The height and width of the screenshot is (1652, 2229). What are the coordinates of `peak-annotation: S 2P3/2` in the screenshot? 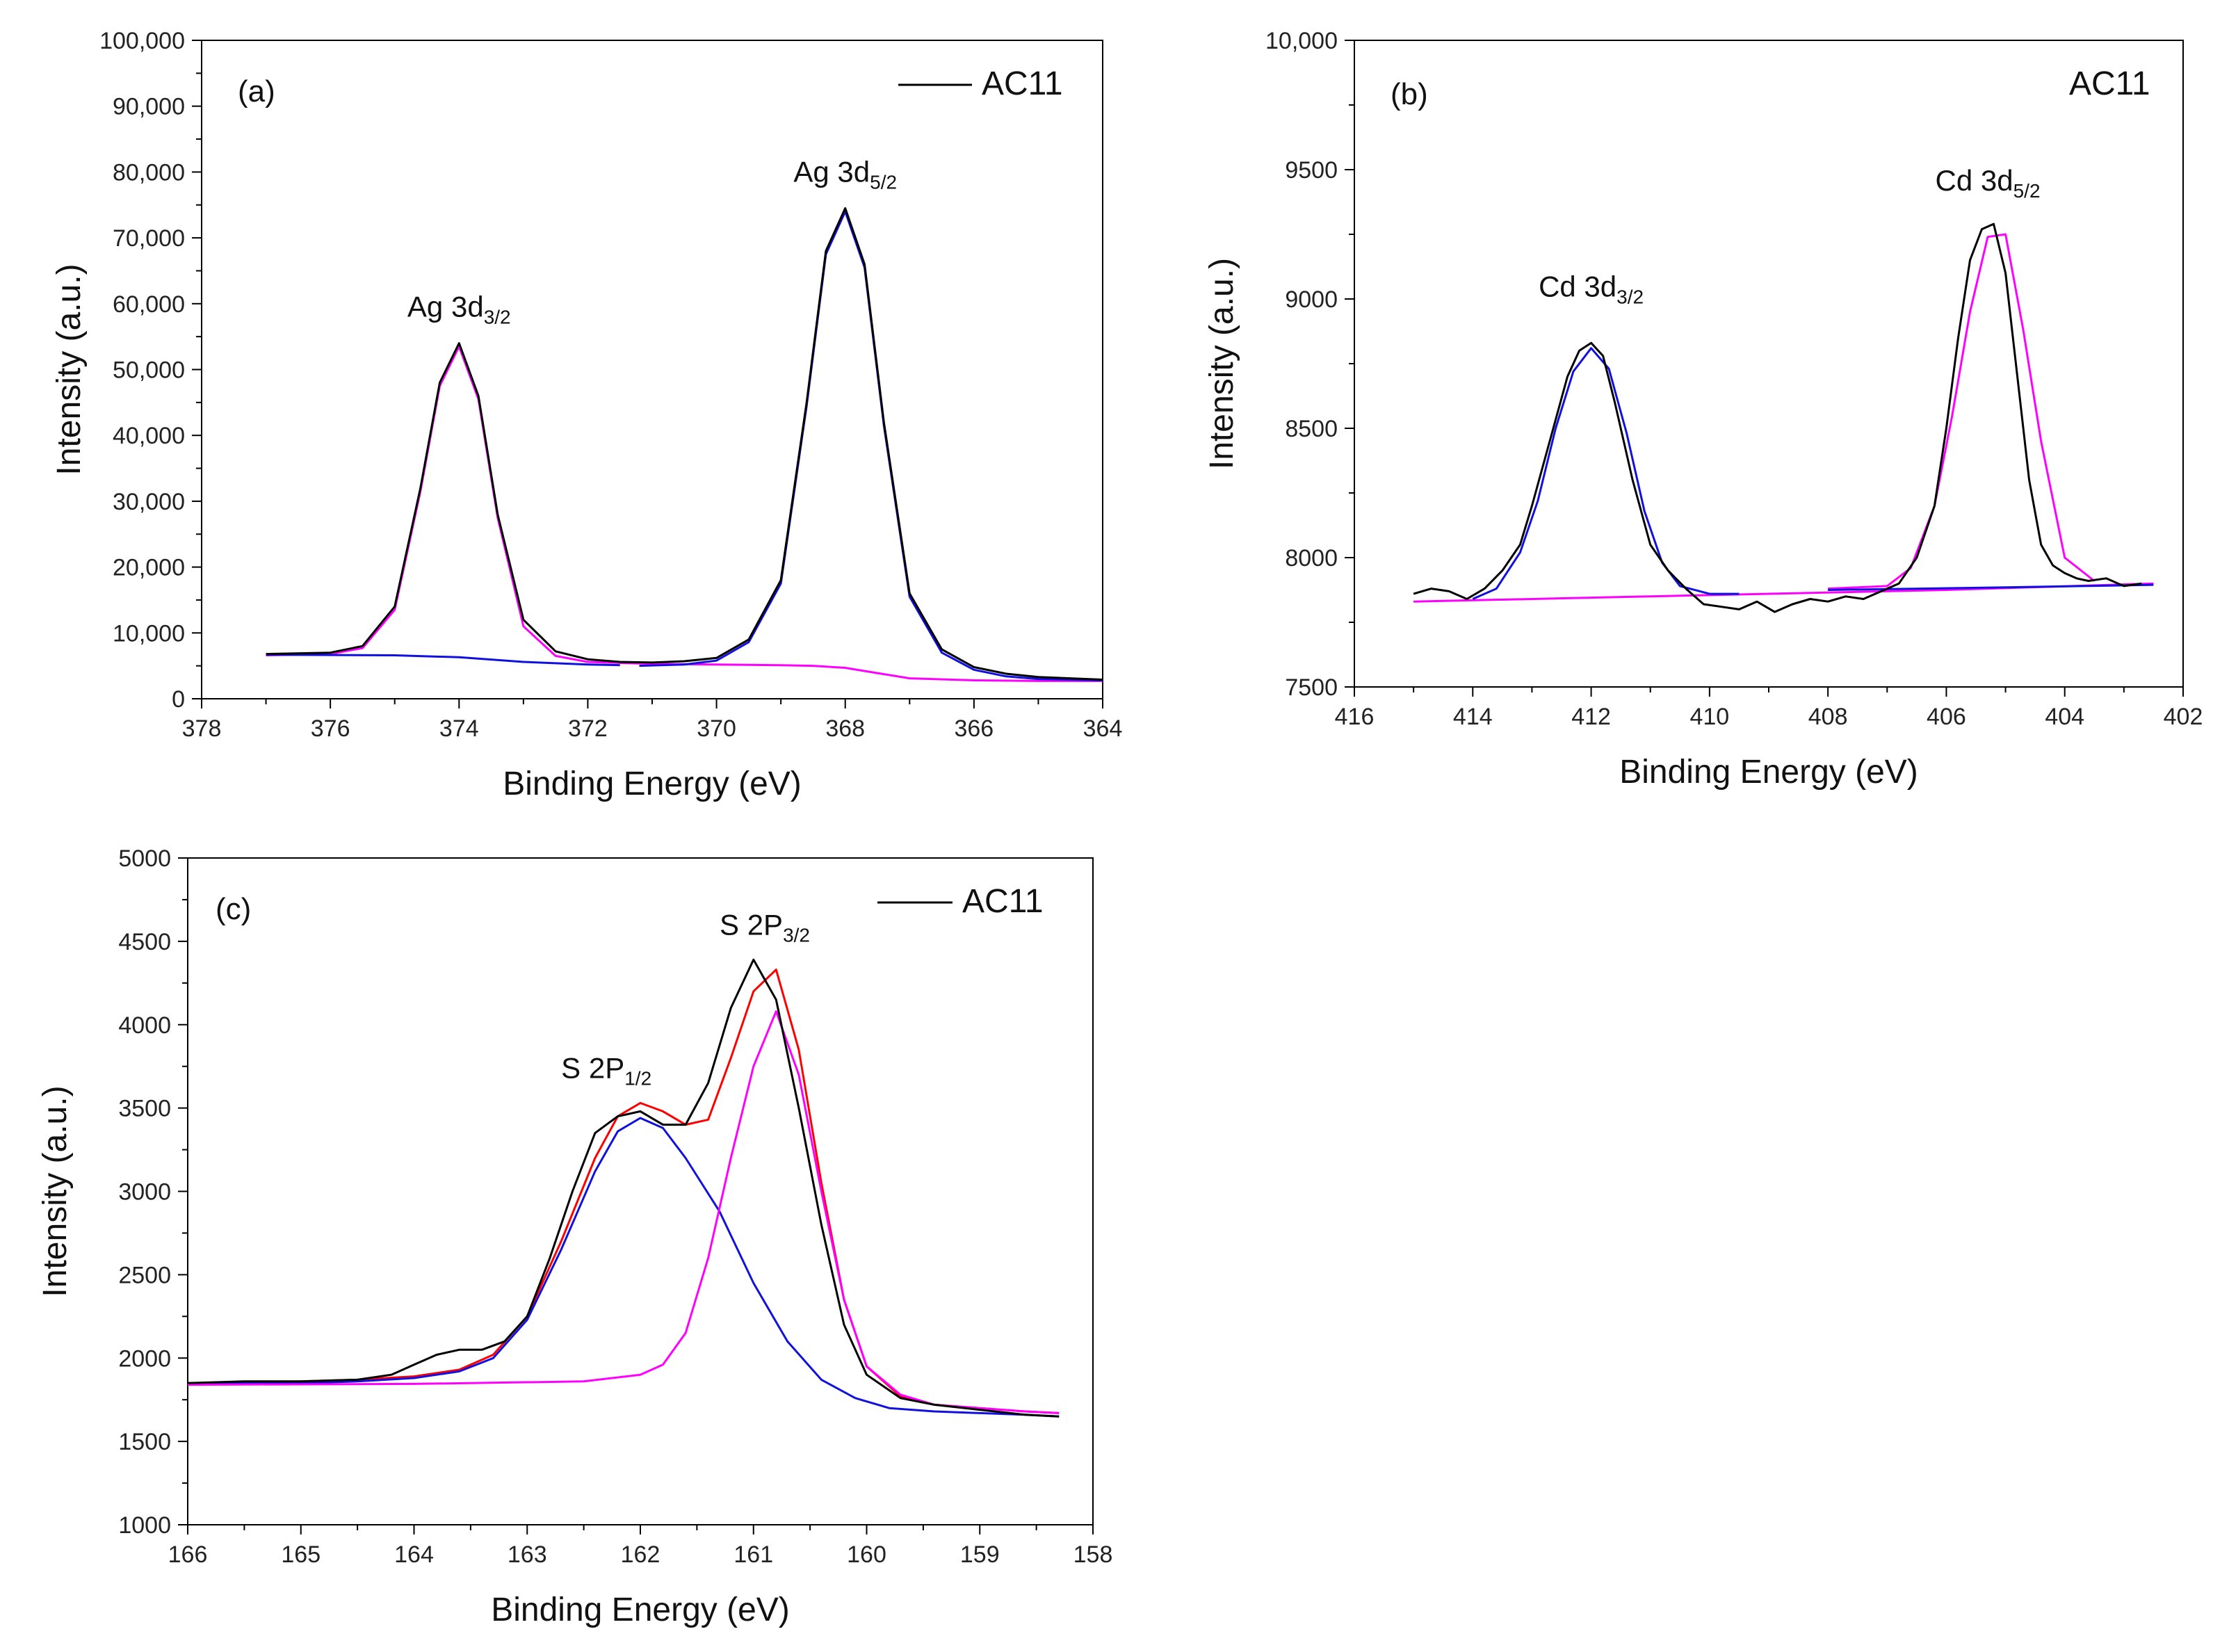 It's located at (765, 927).